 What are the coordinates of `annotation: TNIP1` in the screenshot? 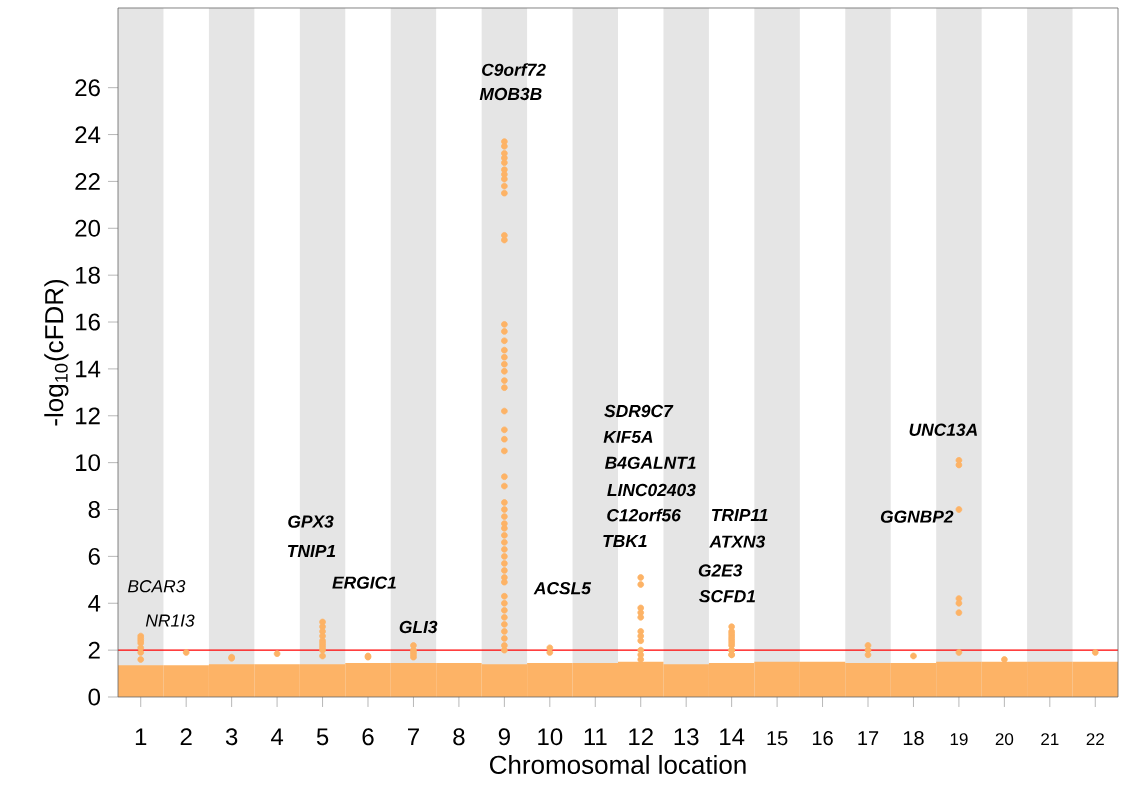 It's located at (311, 551).